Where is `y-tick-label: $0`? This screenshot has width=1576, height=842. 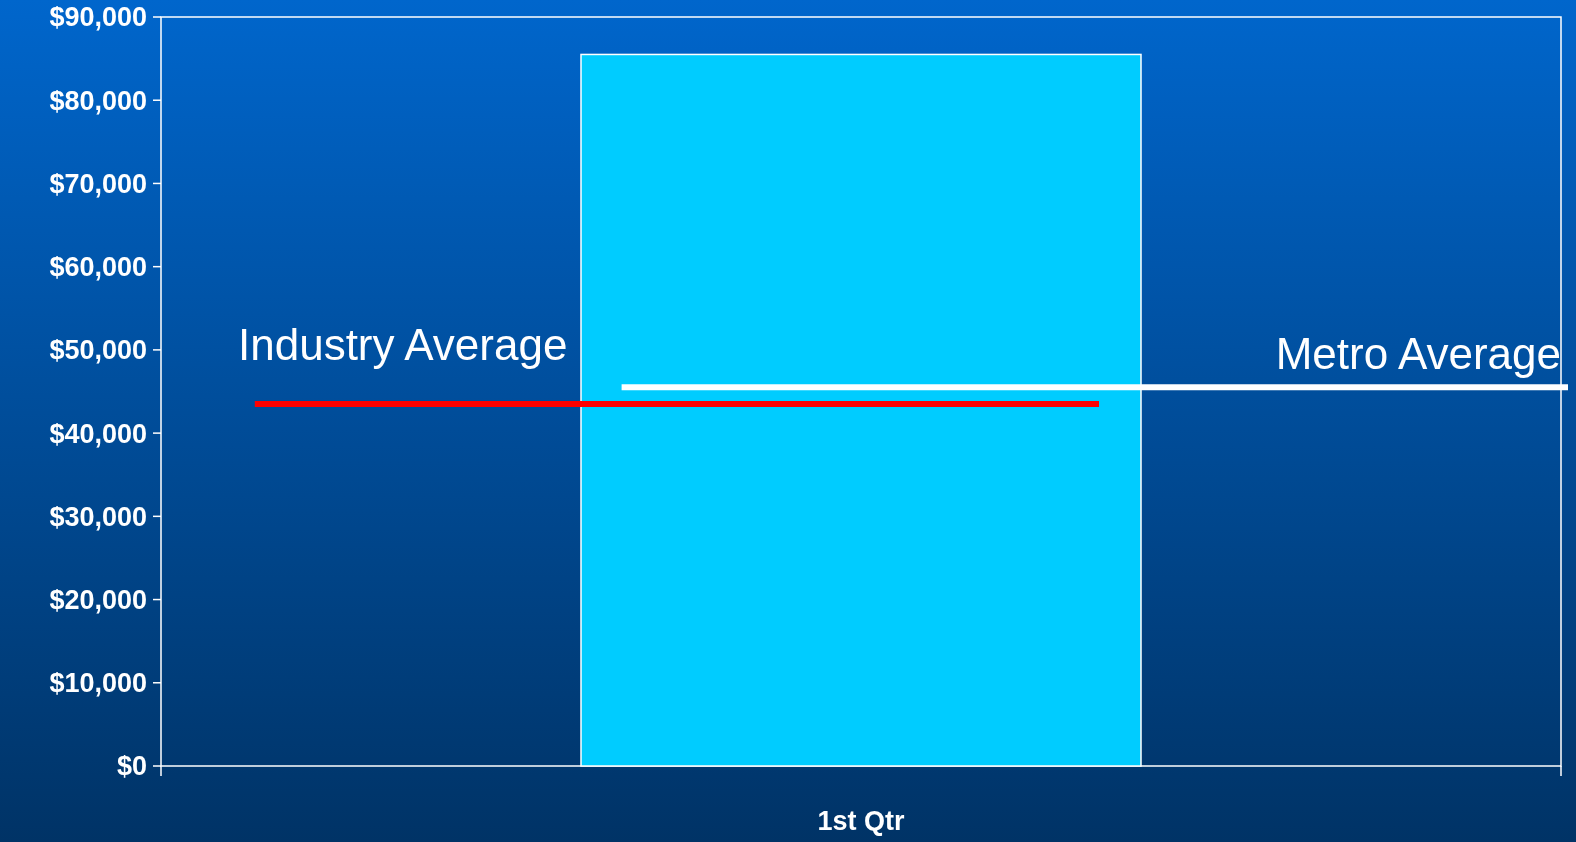 y-tick-label: $0 is located at coordinates (131, 766).